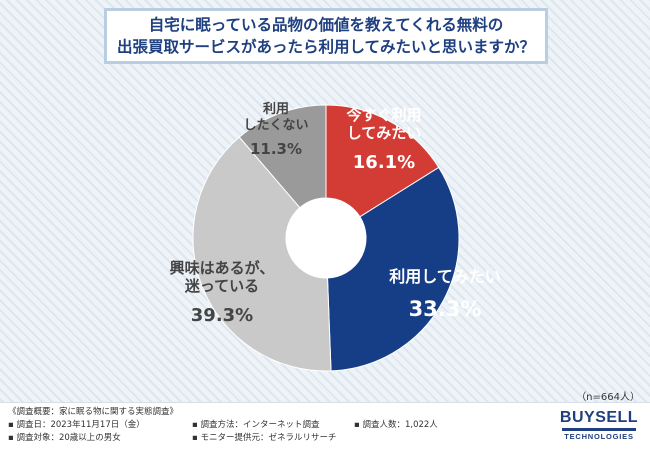  What do you see at coordinates (276, 109) in the screenshot?
I see `slice-label-4-line-1: 利用` at bounding box center [276, 109].